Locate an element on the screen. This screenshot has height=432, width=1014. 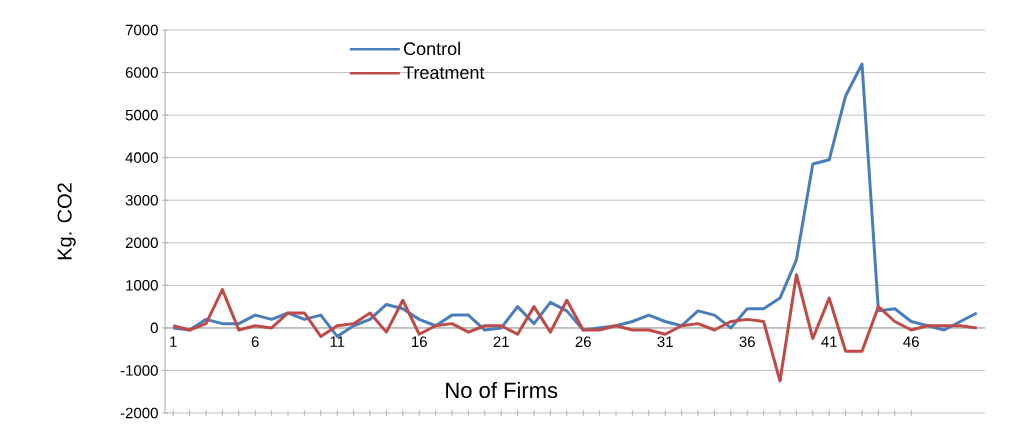
x-tick-label: 26 is located at coordinates (583, 342).